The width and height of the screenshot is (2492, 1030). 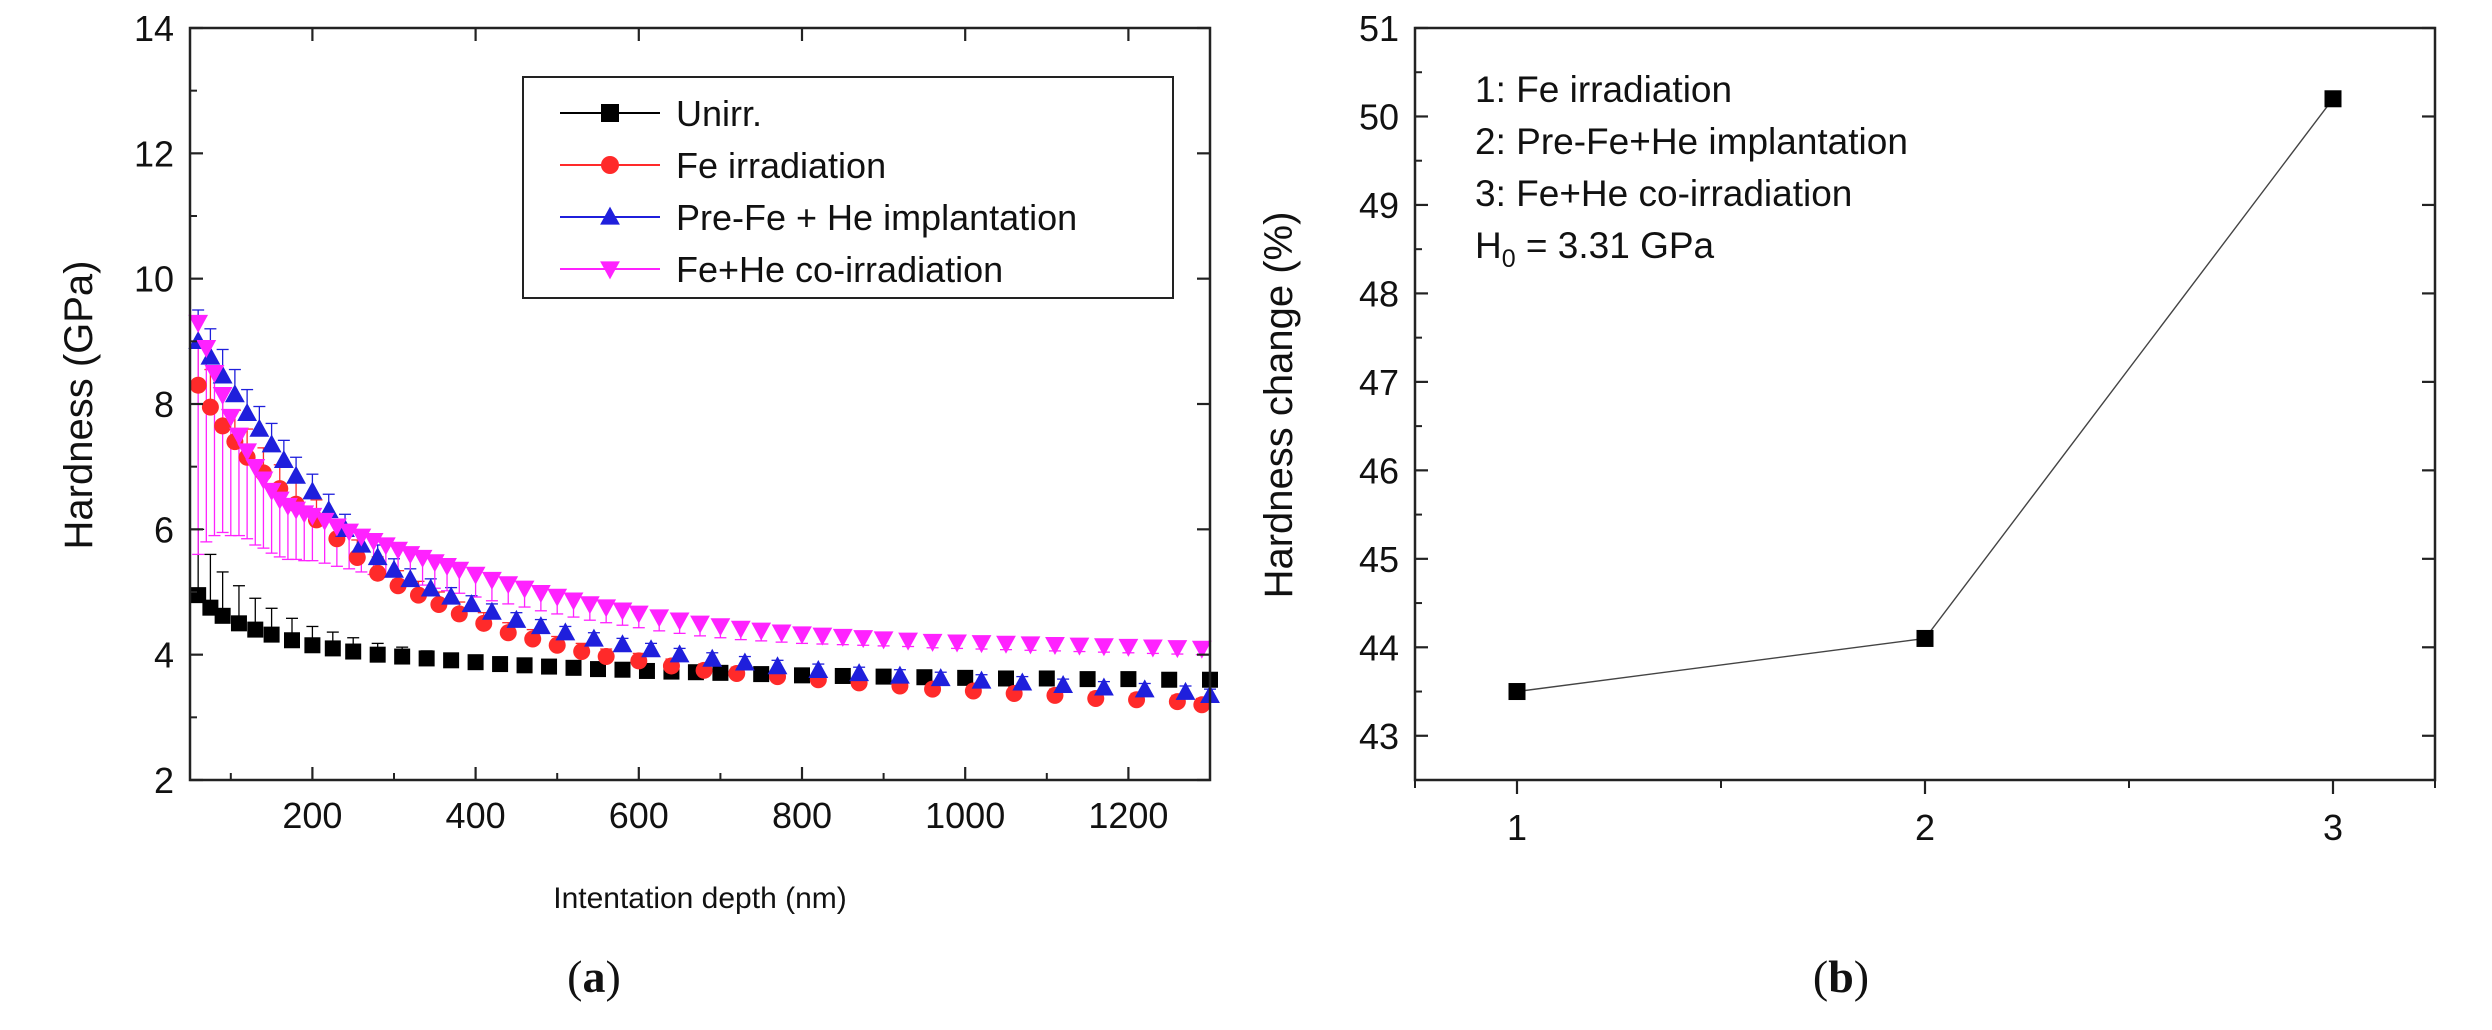 I want to click on caption-b: (b), so click(x=1841, y=976).